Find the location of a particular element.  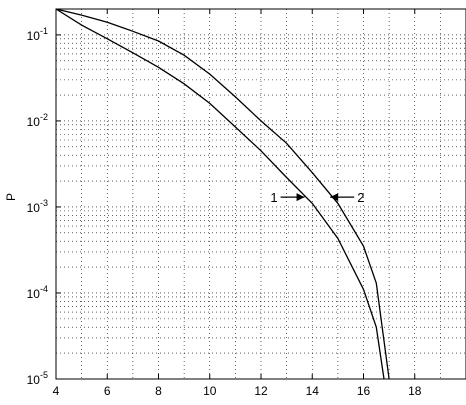

y-axis: 10⁻¹ 10⁻² 10⁻³ 10⁻⁴ 10⁻⁵ is located at coordinates (44, 206).